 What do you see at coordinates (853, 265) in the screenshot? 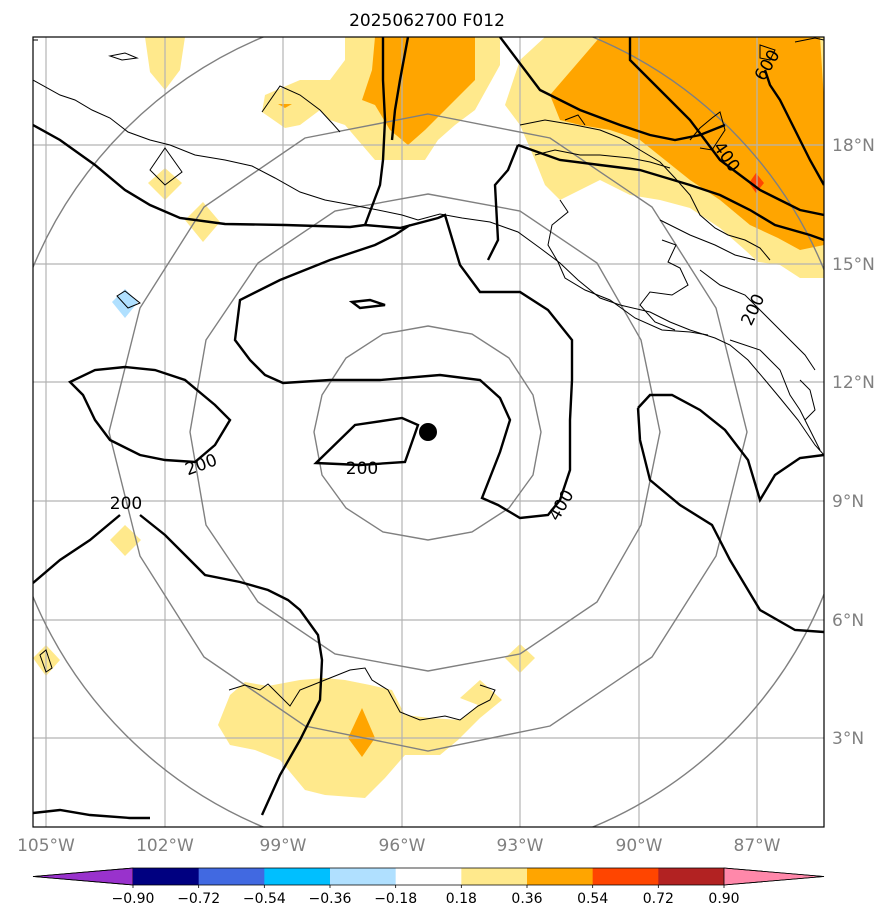
I see `lat-tick-label: 15°N` at bounding box center [853, 265].